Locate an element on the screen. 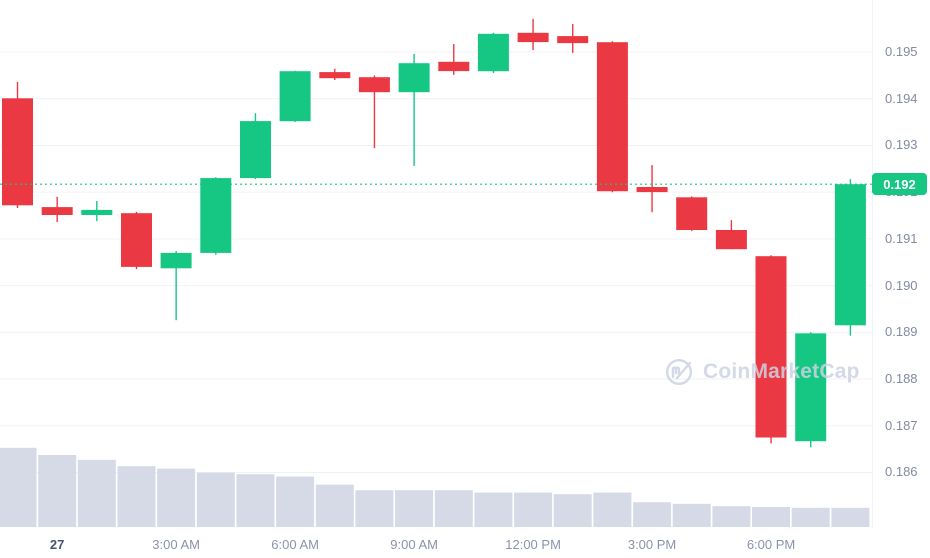 Image resolution: width=930 pixels, height=558 pixels. y-axis-label: 0.187 is located at coordinates (901, 425).